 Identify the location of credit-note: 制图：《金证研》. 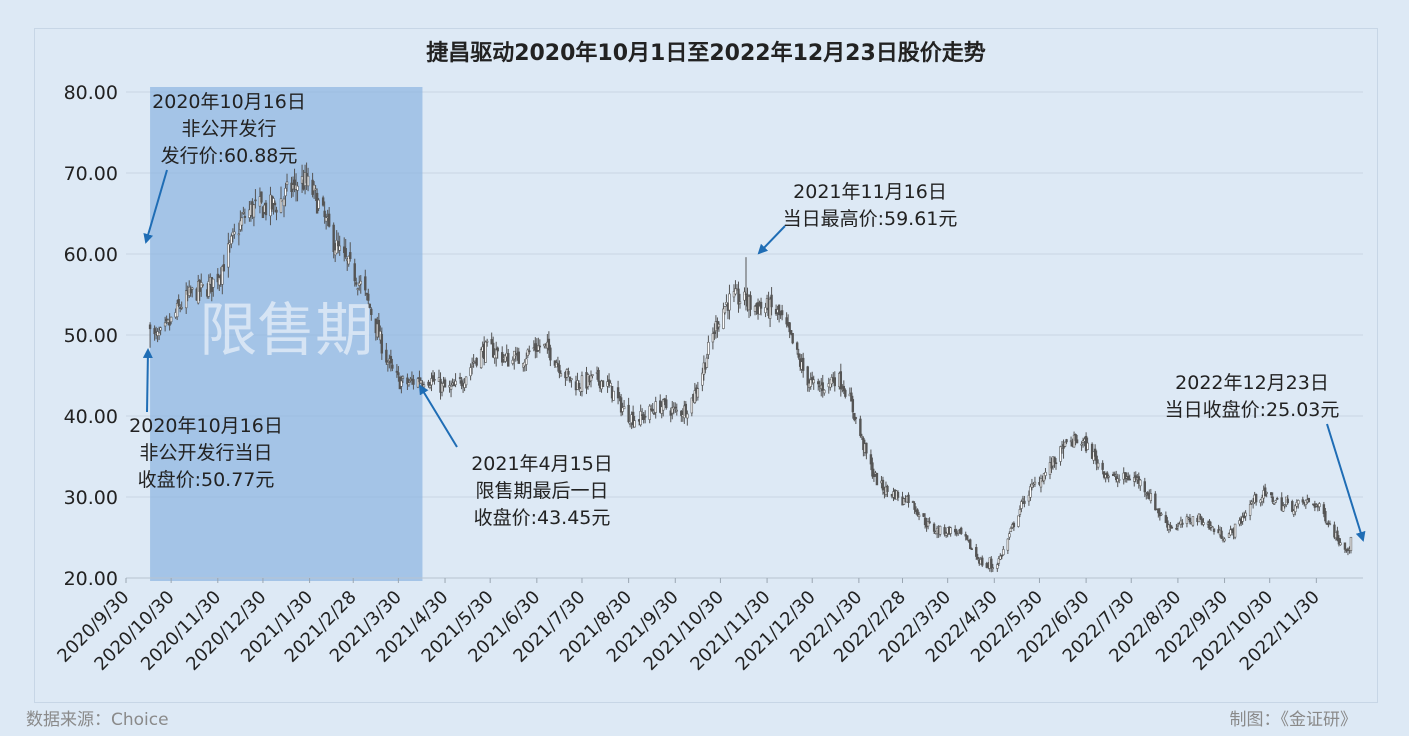
(1293, 720).